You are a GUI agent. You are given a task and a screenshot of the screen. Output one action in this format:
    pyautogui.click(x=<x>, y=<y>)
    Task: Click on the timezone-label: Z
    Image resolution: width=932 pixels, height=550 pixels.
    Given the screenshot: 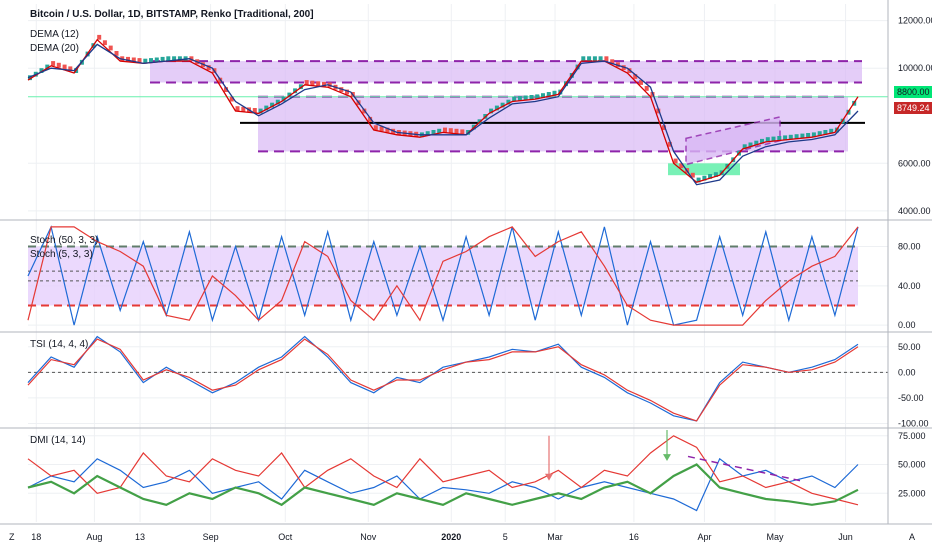 What is the action you would take?
    pyautogui.click(x=12, y=537)
    